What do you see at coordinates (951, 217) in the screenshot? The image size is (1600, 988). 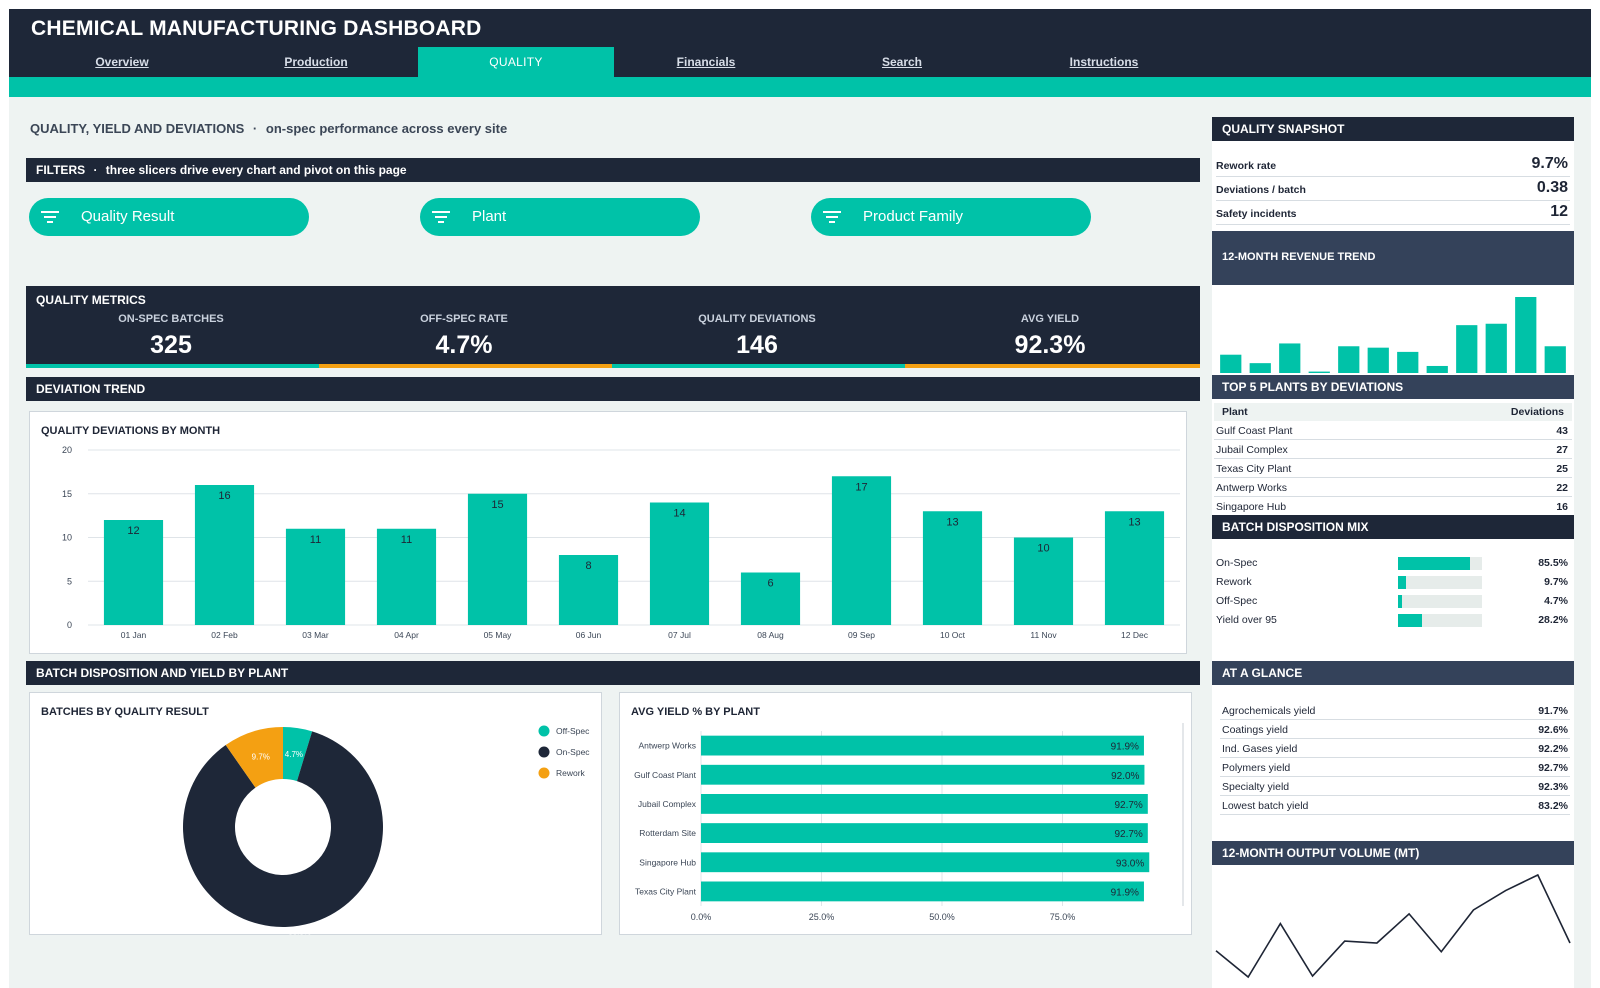 I see `slicer-product-family: Product Family` at bounding box center [951, 217].